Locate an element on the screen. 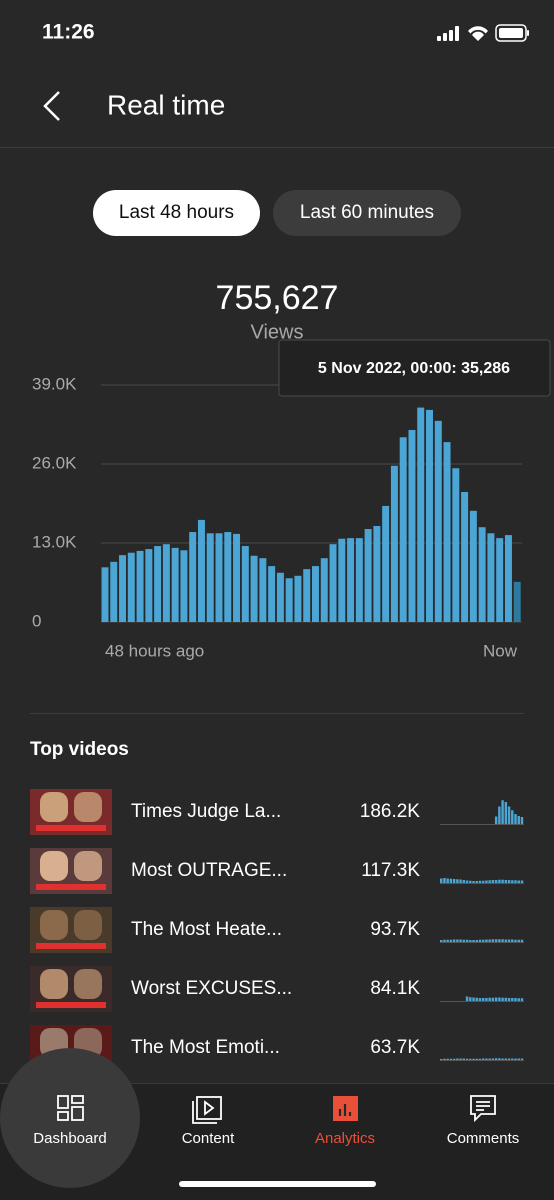 The height and width of the screenshot is (1200, 554). nav-label: Comments is located at coordinates (483, 1138).